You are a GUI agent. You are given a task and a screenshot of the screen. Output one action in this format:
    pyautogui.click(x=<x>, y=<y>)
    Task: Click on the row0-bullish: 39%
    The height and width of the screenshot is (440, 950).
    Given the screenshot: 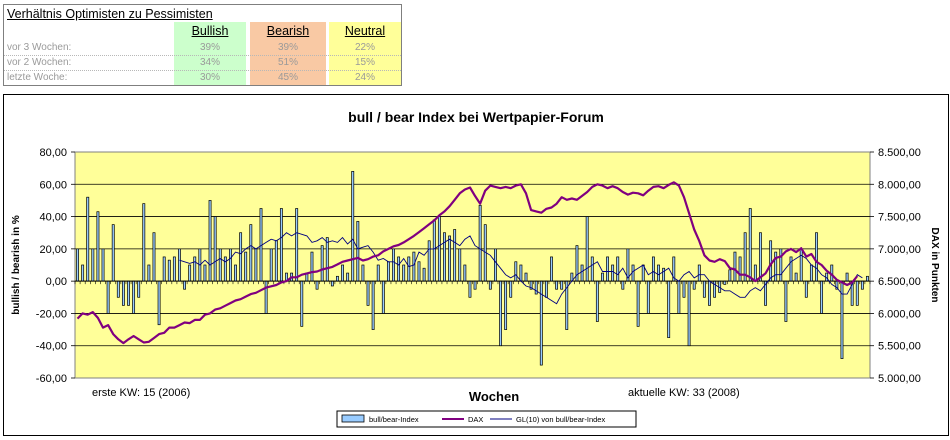 What is the action you would take?
    pyautogui.click(x=209, y=47)
    